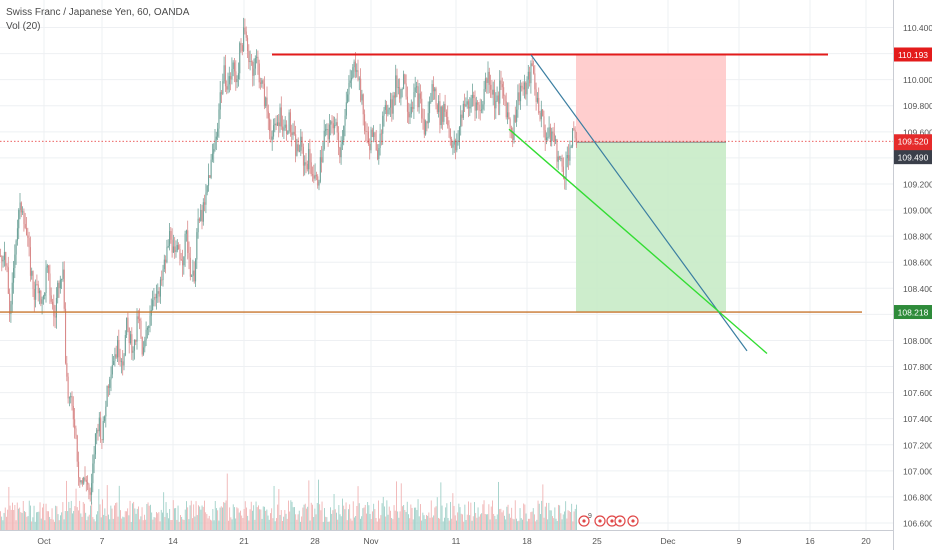 The height and width of the screenshot is (555, 932). Describe the element at coordinates (98, 12) in the screenshot. I see `chart-title: Swiss Franc / Japanese Yen, 60, OANDA` at that location.